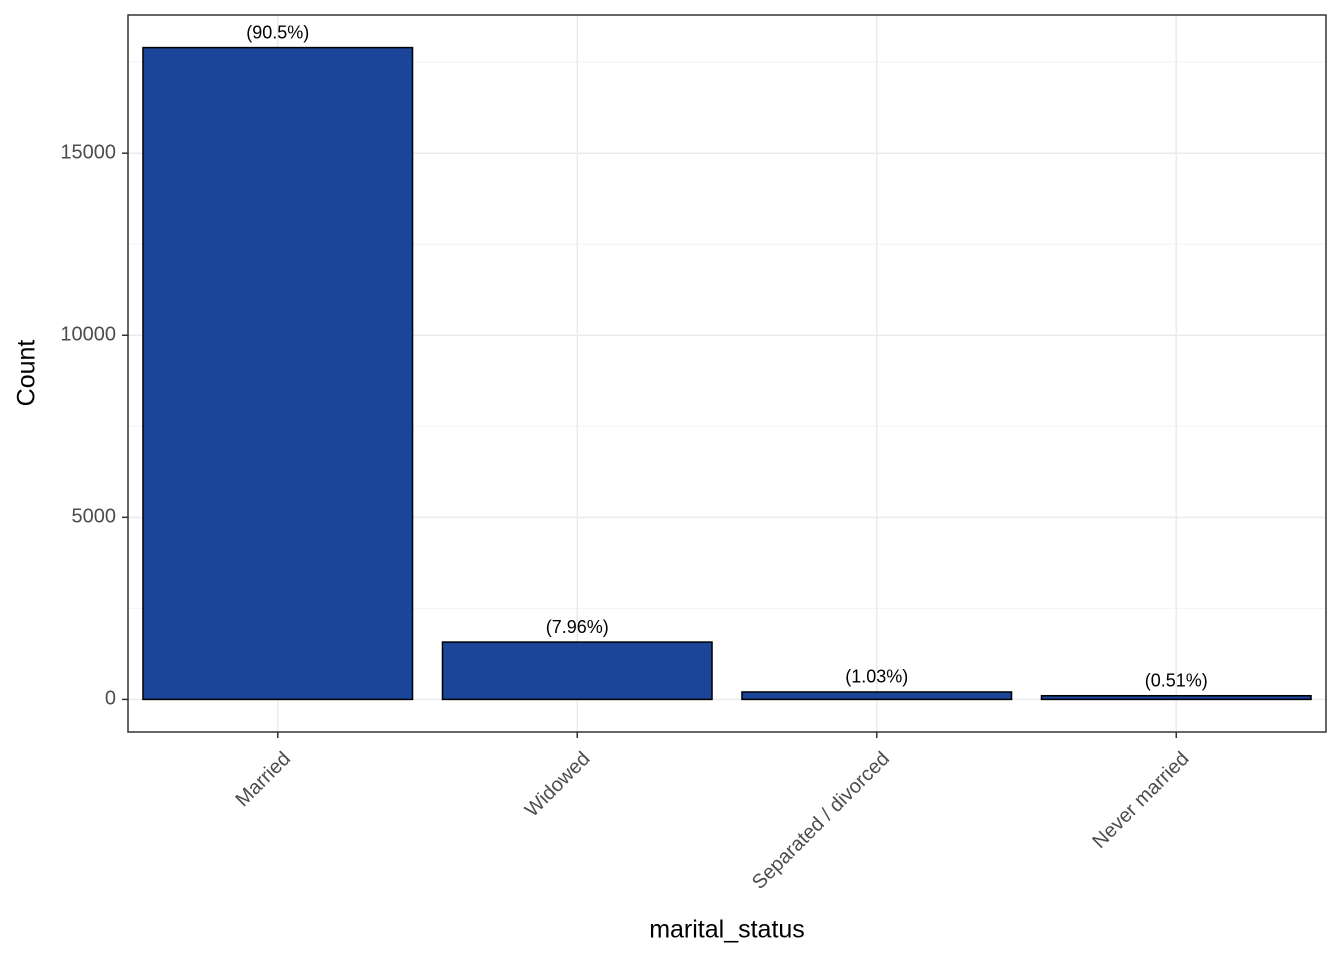 This screenshot has height=965, width=1344. What do you see at coordinates (27, 373) in the screenshot?
I see `y-axis-title: Count` at bounding box center [27, 373].